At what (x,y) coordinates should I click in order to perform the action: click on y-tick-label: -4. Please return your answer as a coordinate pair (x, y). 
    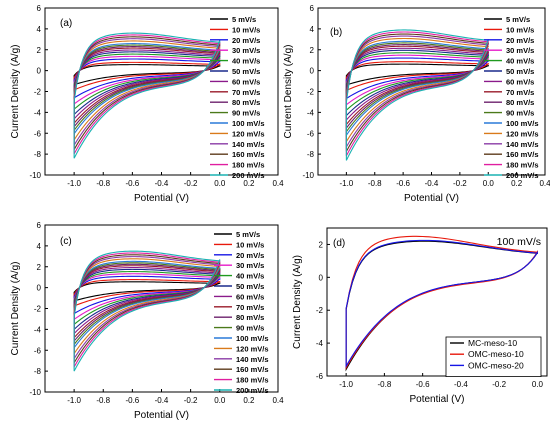
    Looking at the image, I should click on (311, 112).